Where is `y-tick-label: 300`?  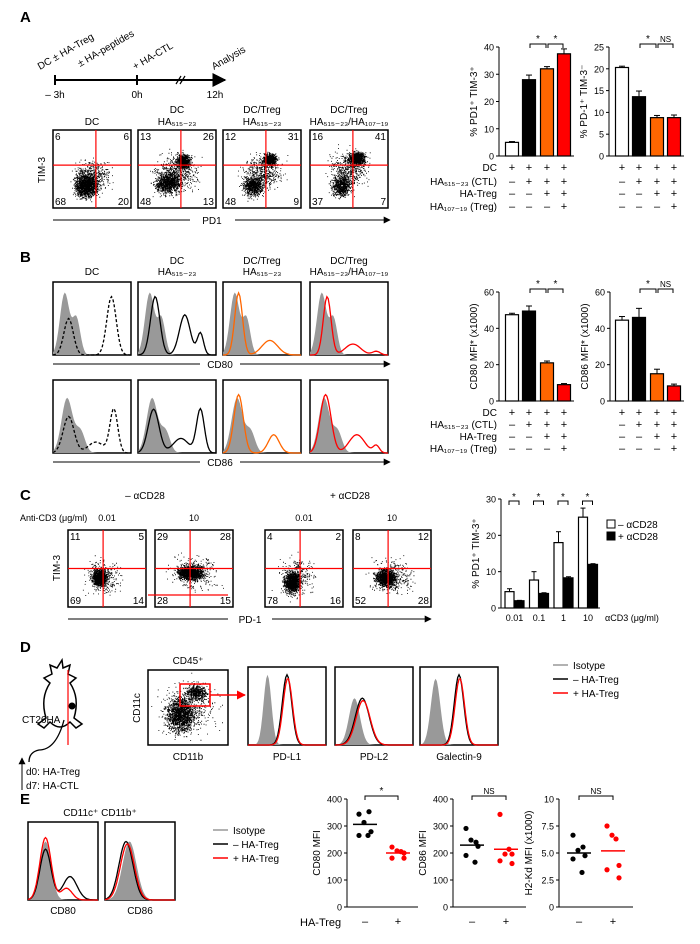 y-tick-label: 300 is located at coordinates (334, 827).